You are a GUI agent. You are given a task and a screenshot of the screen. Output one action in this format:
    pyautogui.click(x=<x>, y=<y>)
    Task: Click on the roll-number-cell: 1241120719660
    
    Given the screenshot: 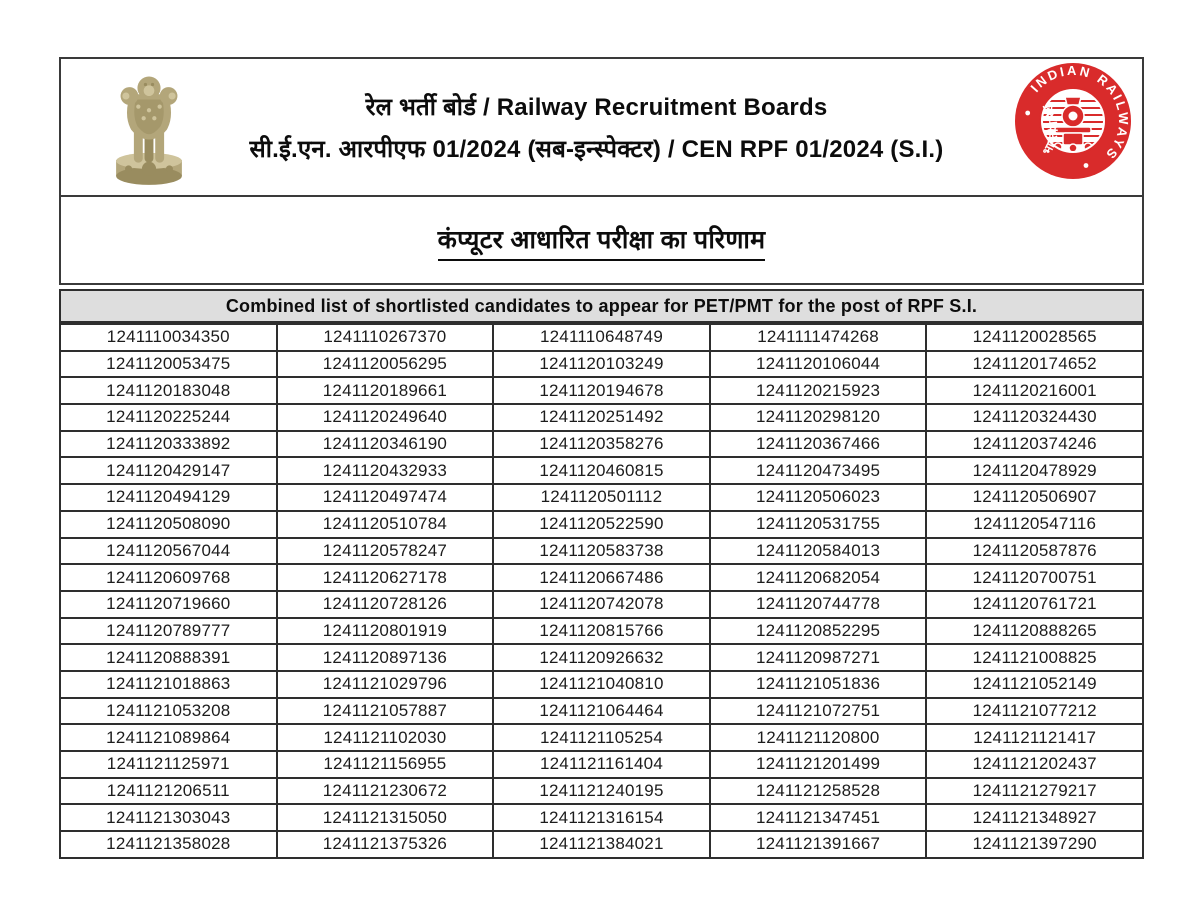 What is the action you would take?
    pyautogui.click(x=168, y=604)
    